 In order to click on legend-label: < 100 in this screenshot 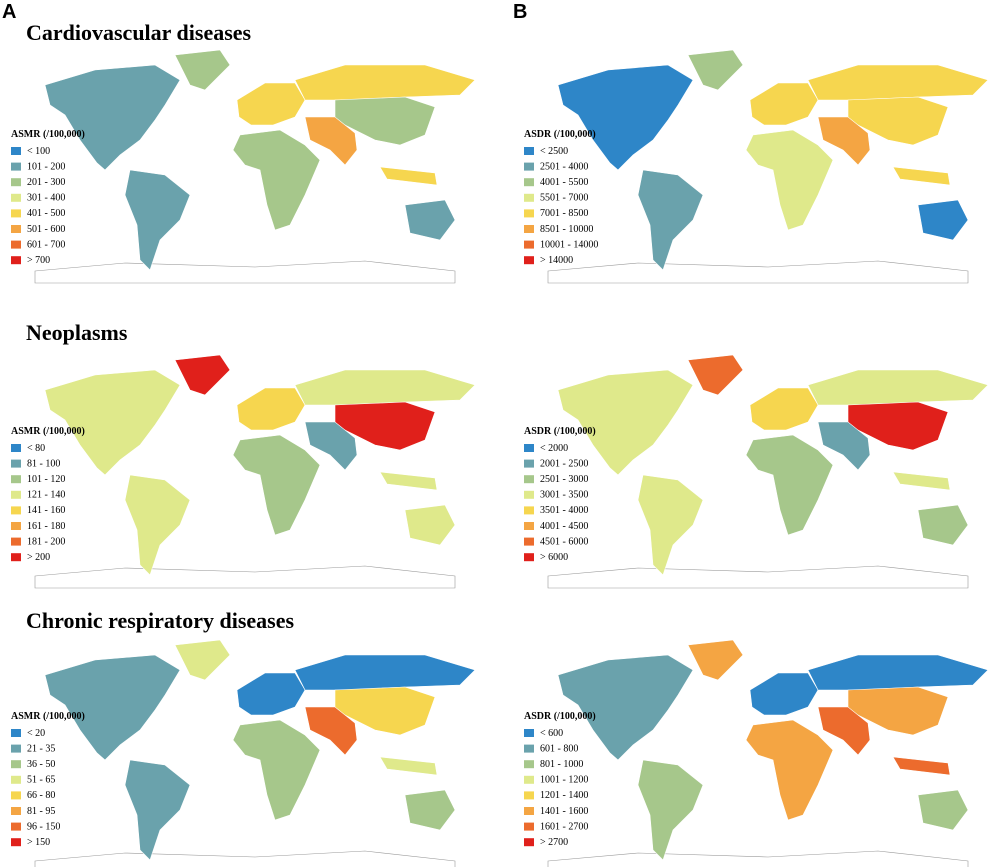, I will do `click(38, 151)`.